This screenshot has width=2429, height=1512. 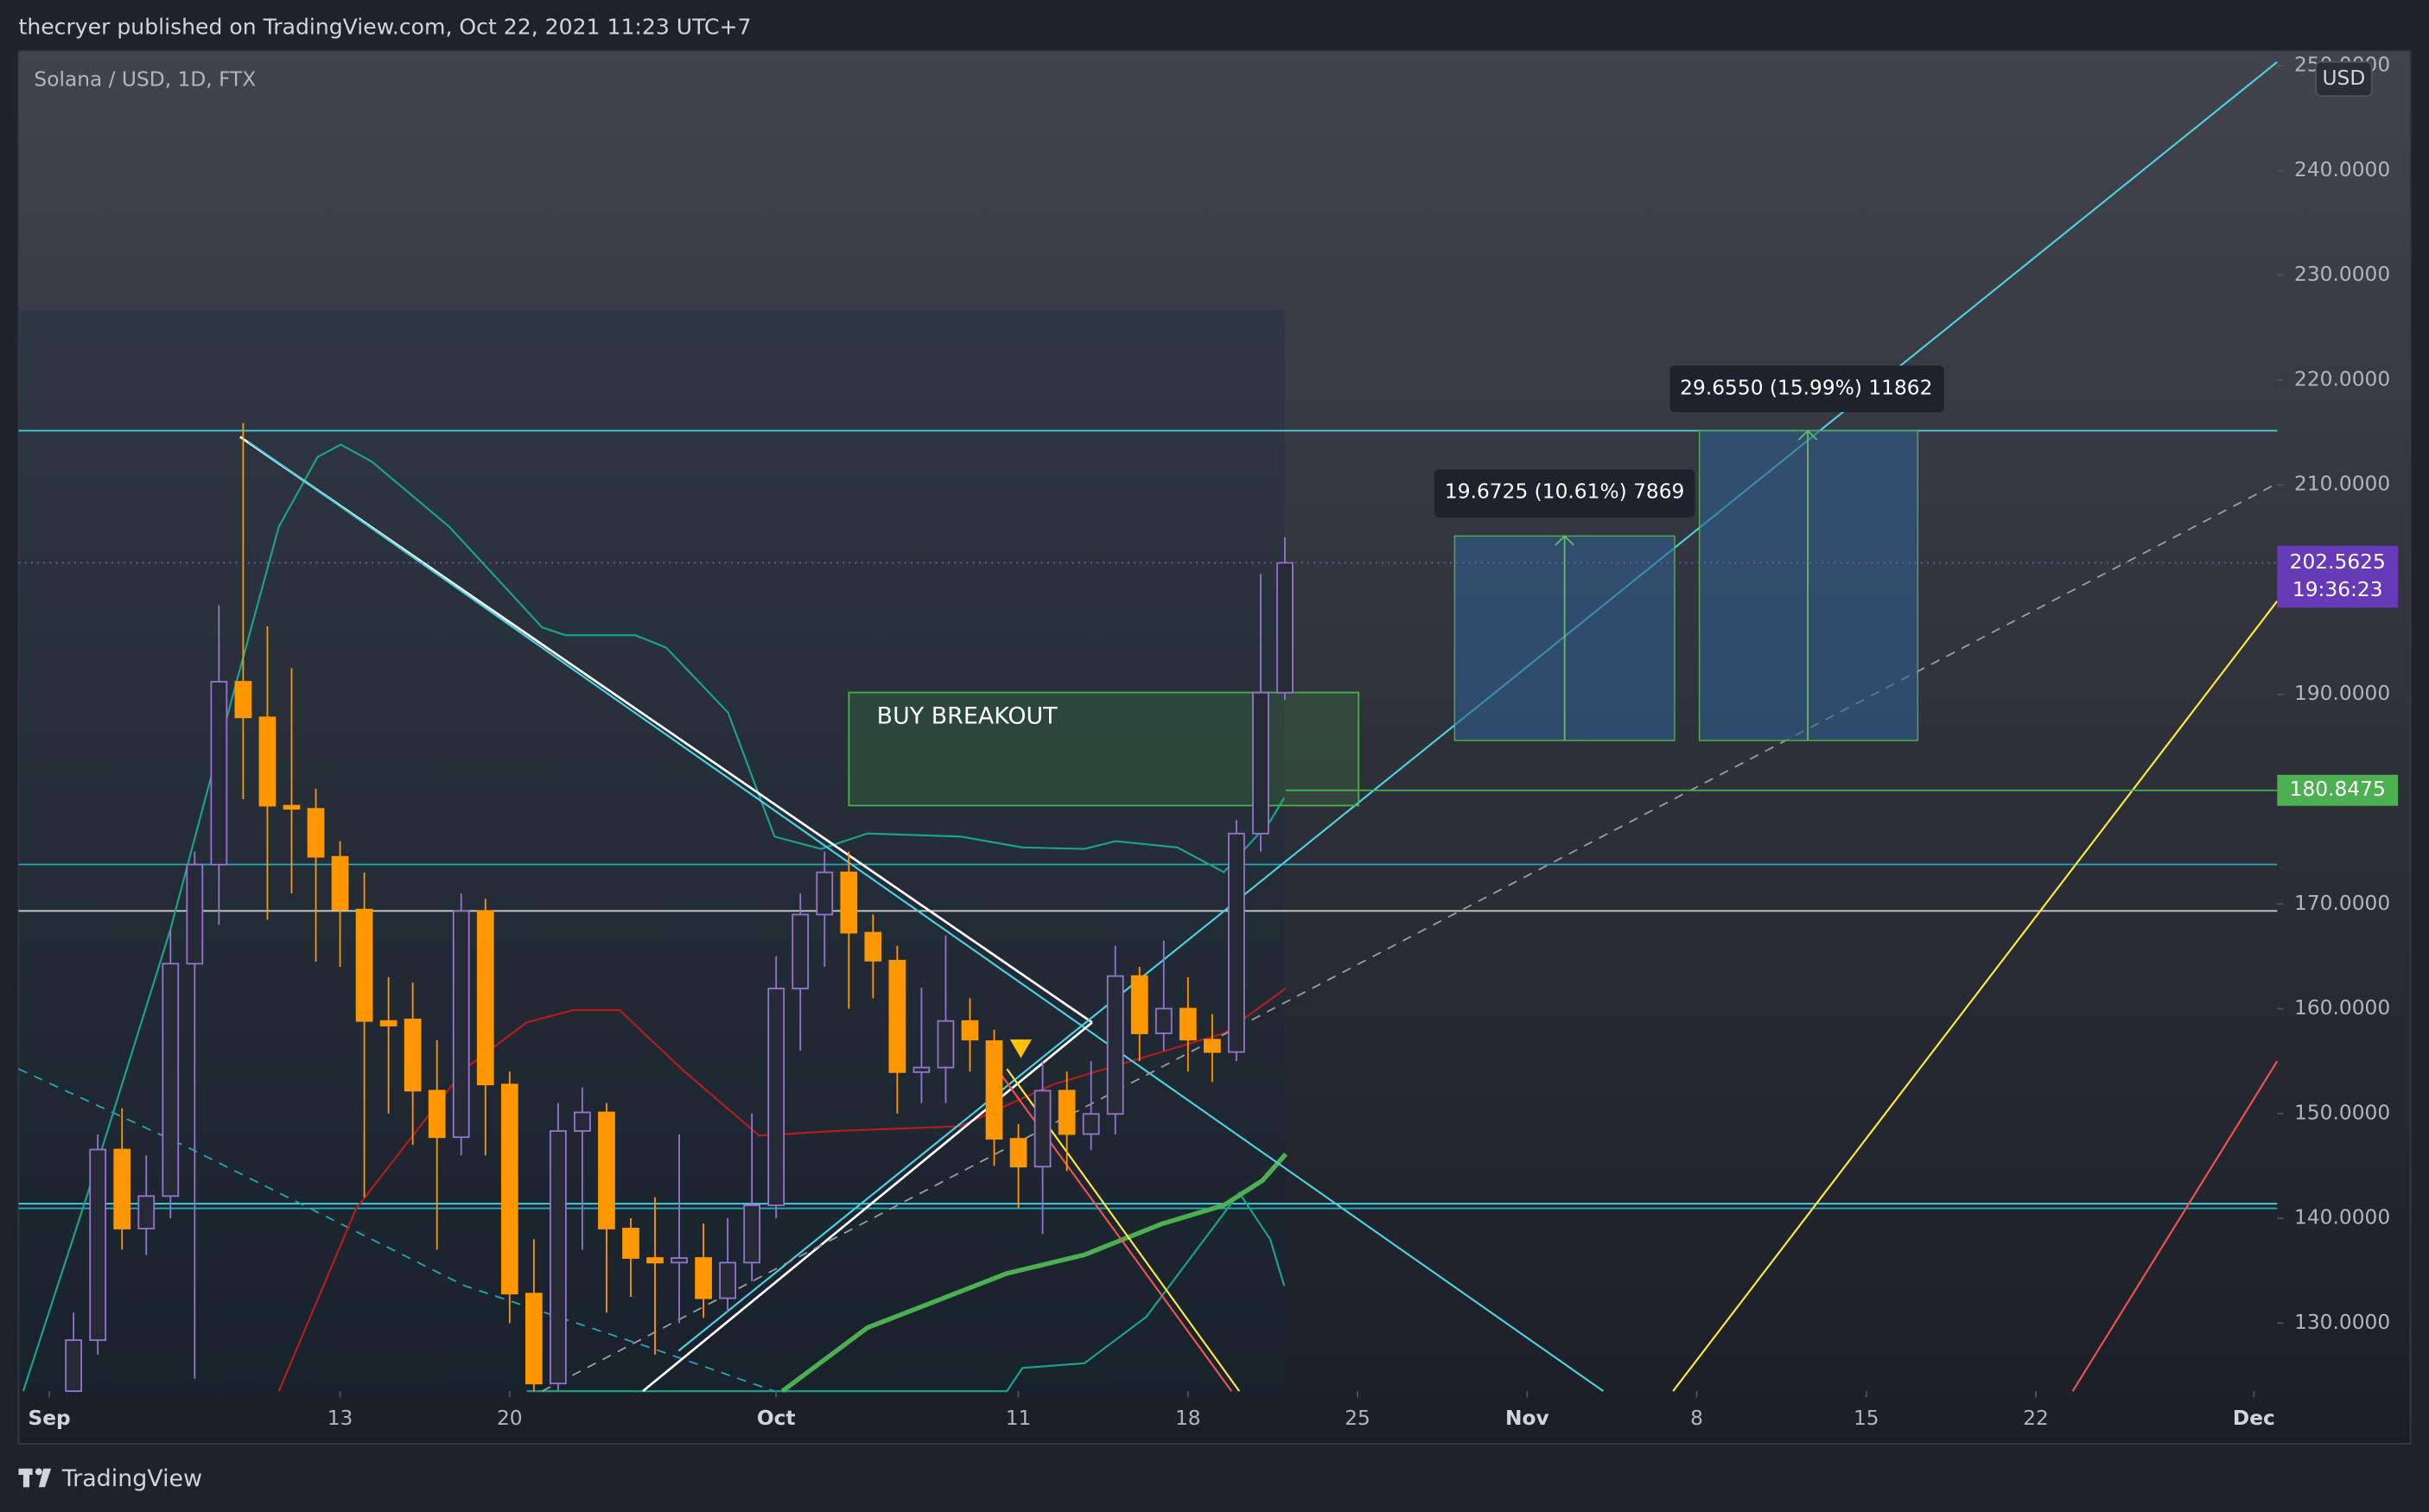 What do you see at coordinates (2342, 379) in the screenshot?
I see `y-tick-label: 220.0000` at bounding box center [2342, 379].